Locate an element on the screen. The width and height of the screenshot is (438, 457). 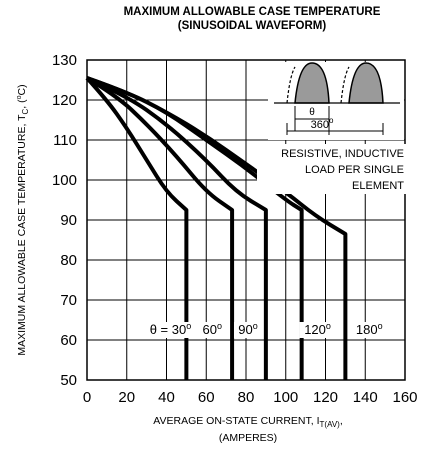
curve-label-2: 90o is located at coordinates (247, 329).